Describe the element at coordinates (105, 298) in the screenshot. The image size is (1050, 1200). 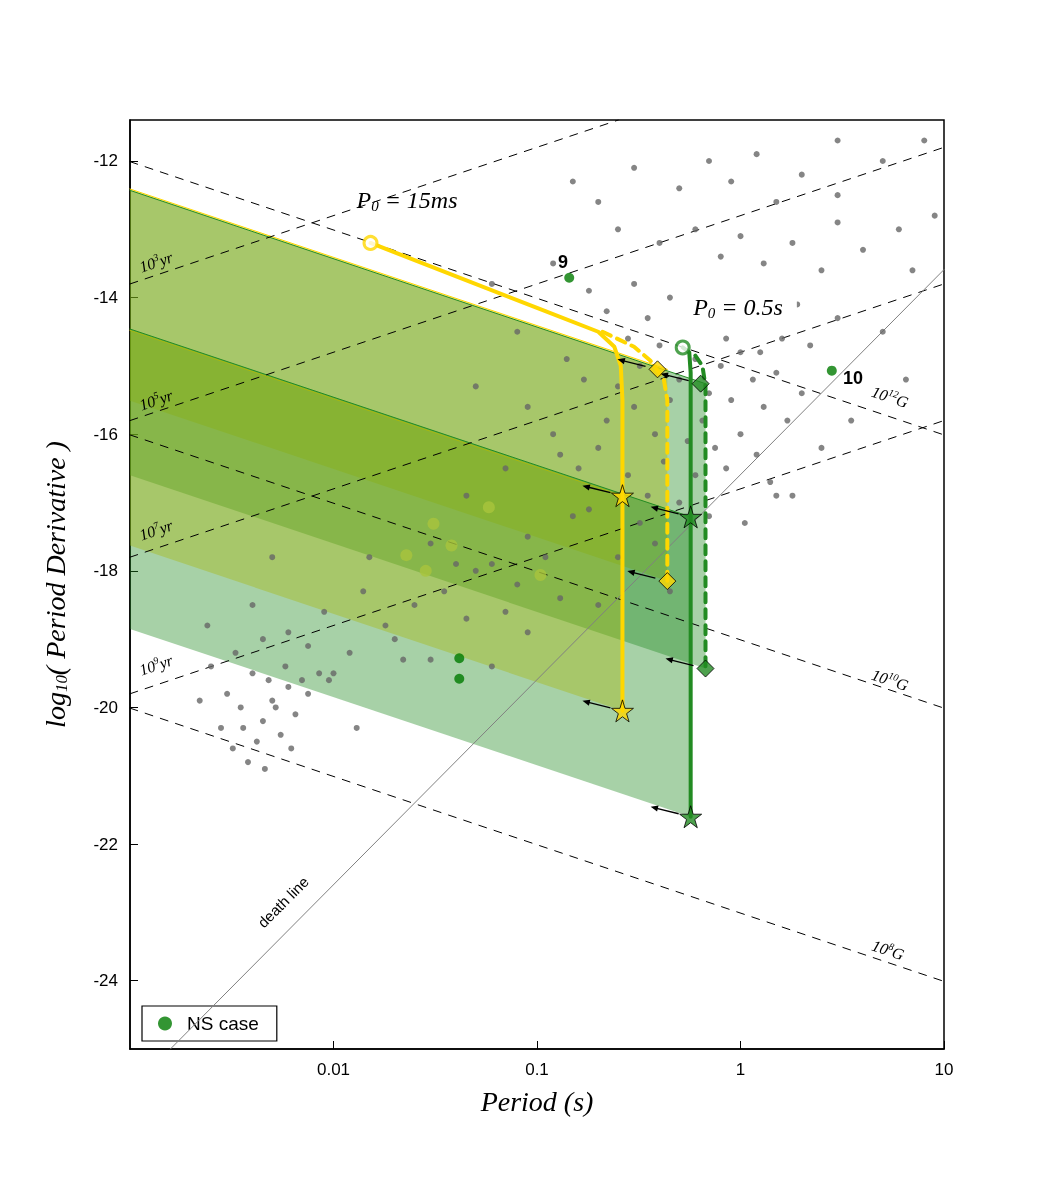
I see `y-tick-label: -14` at that location.